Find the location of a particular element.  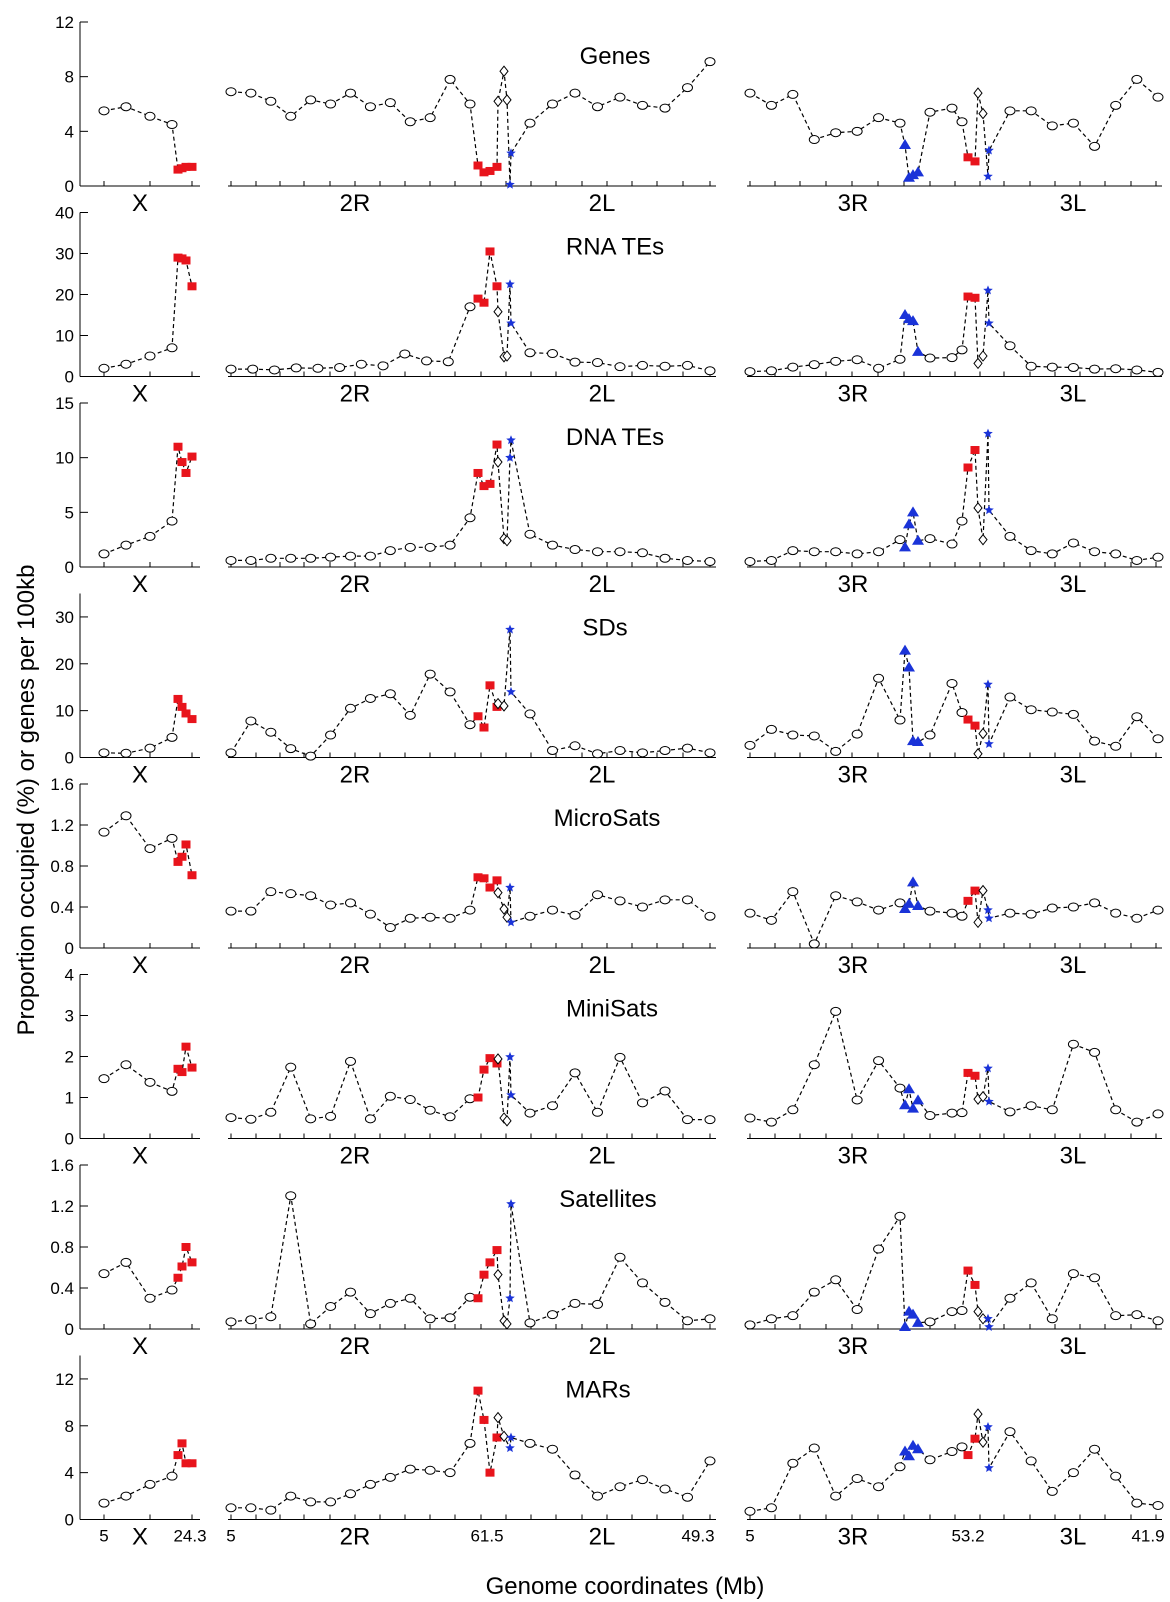

x-axis-title: Genome coordinates (Mb) is located at coordinates (625, 1586).